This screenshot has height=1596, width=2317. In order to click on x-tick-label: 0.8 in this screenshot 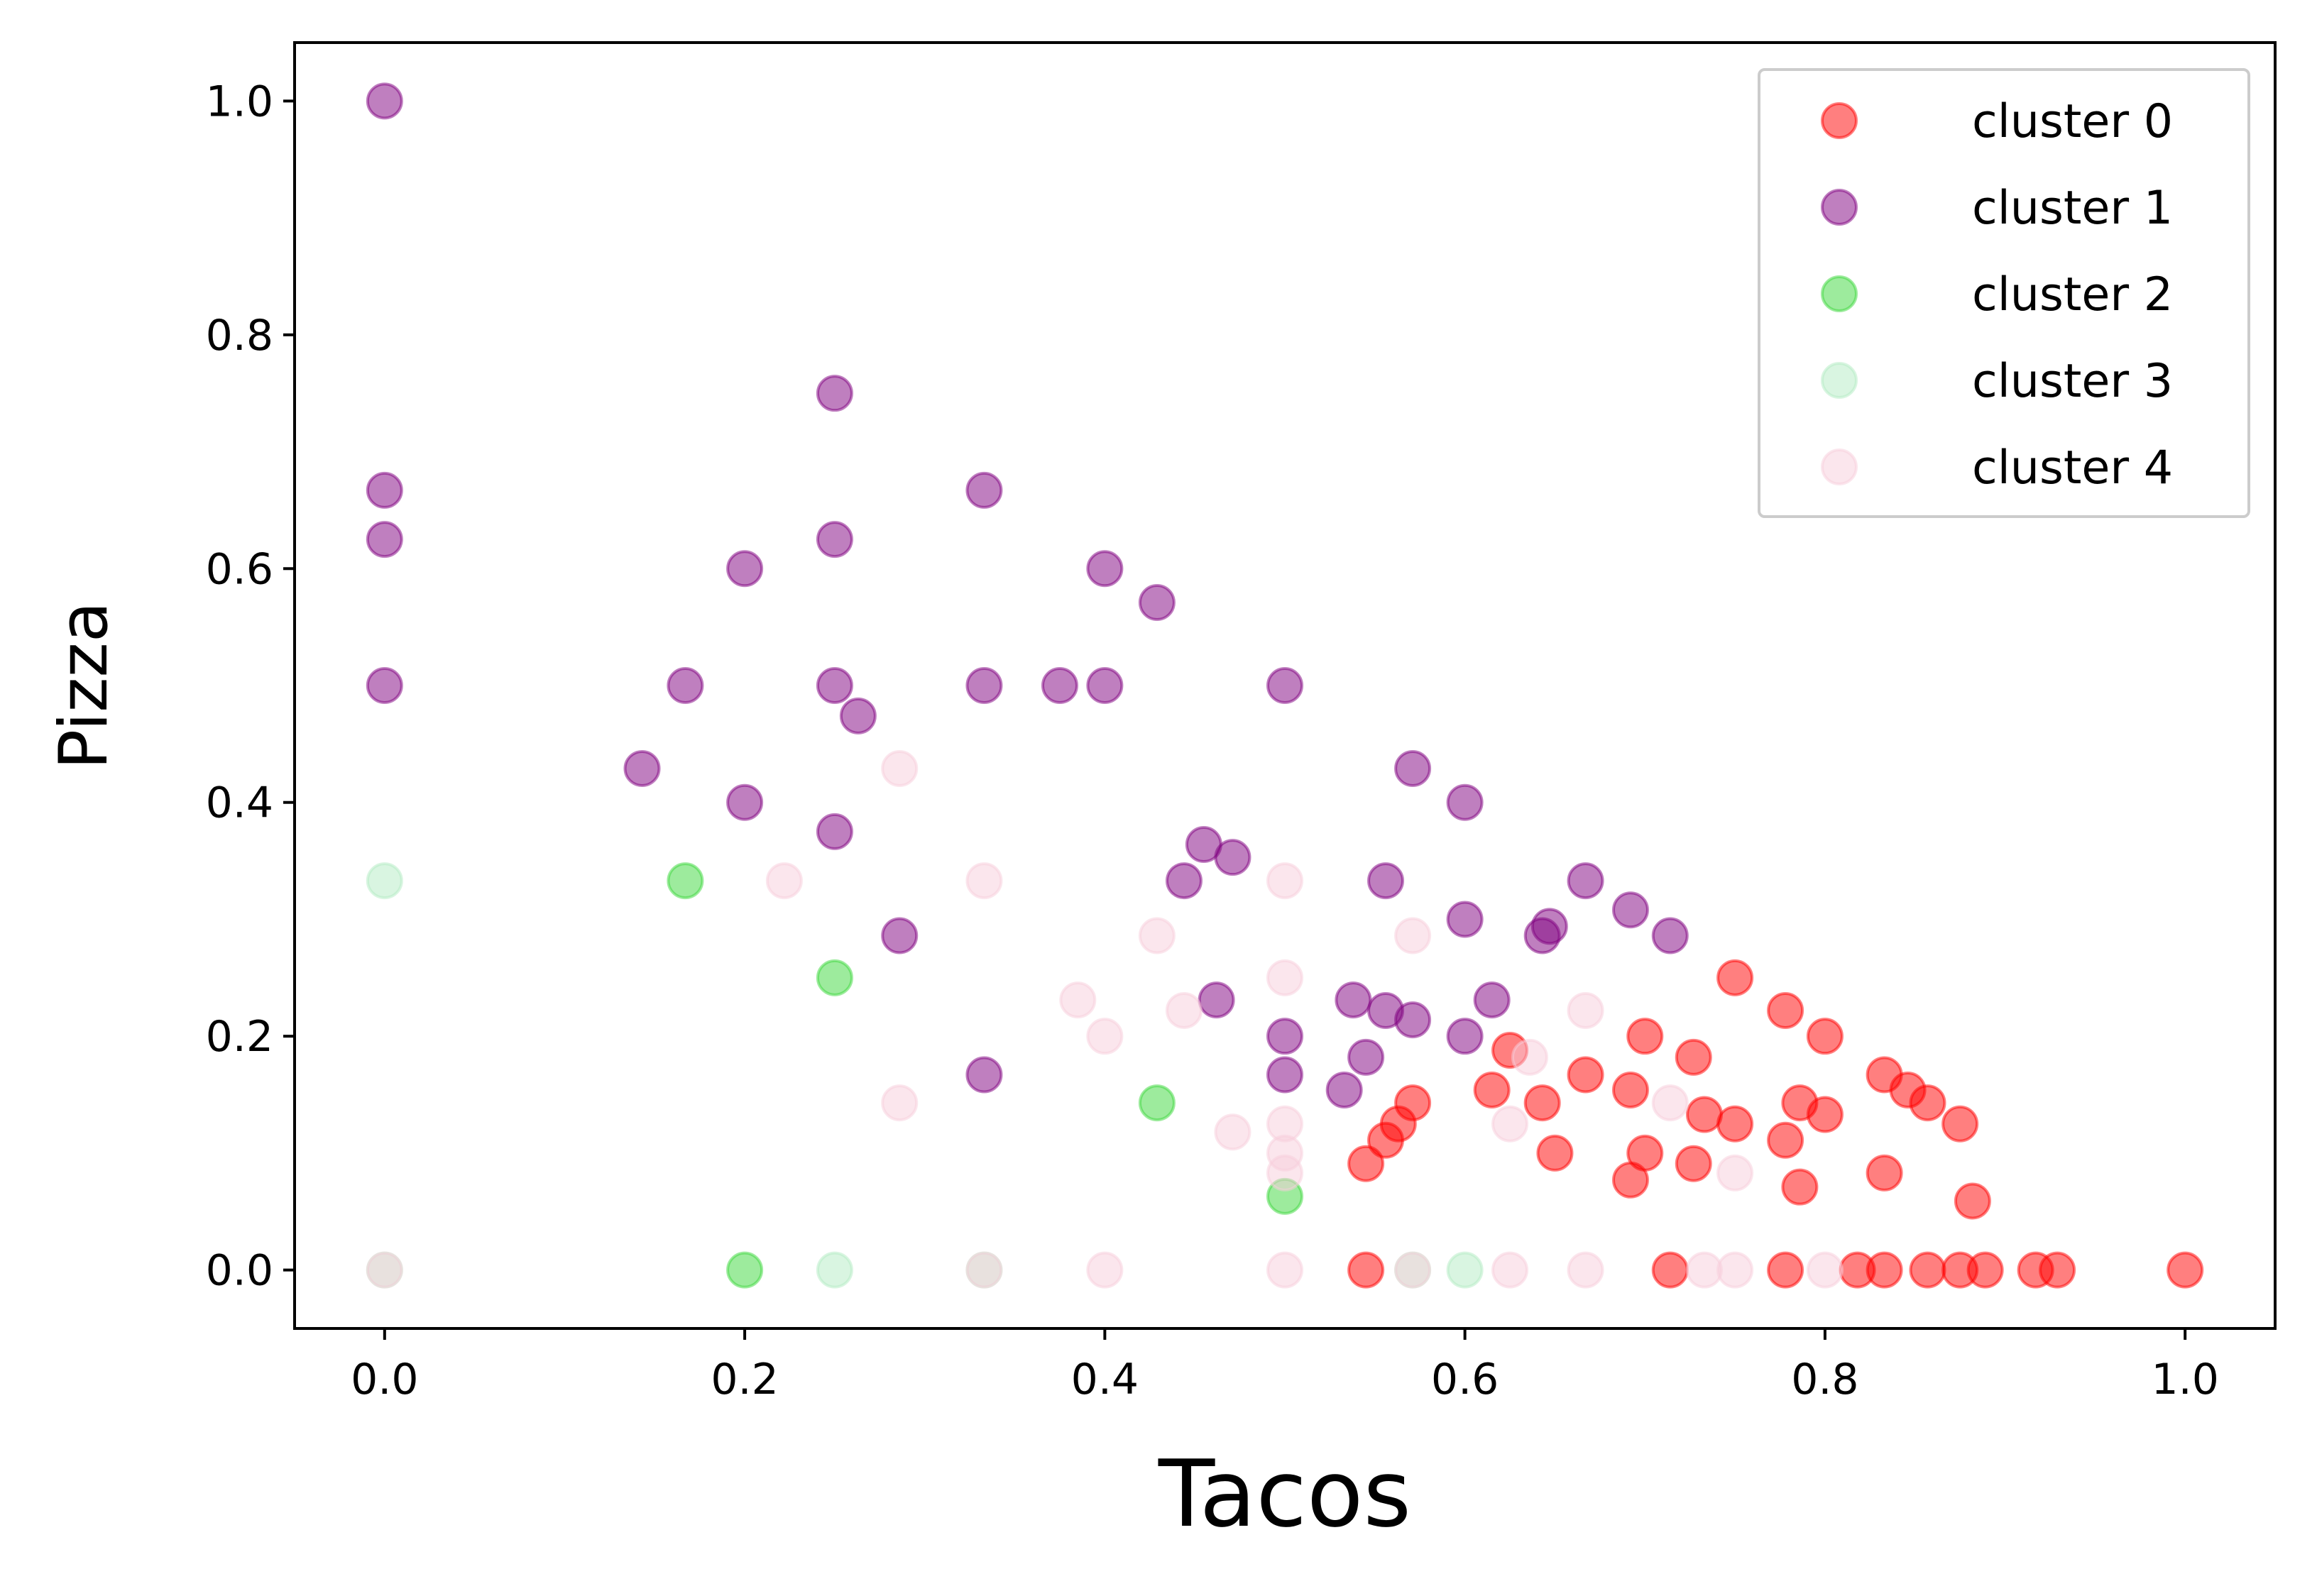, I will do `click(1824, 1379)`.